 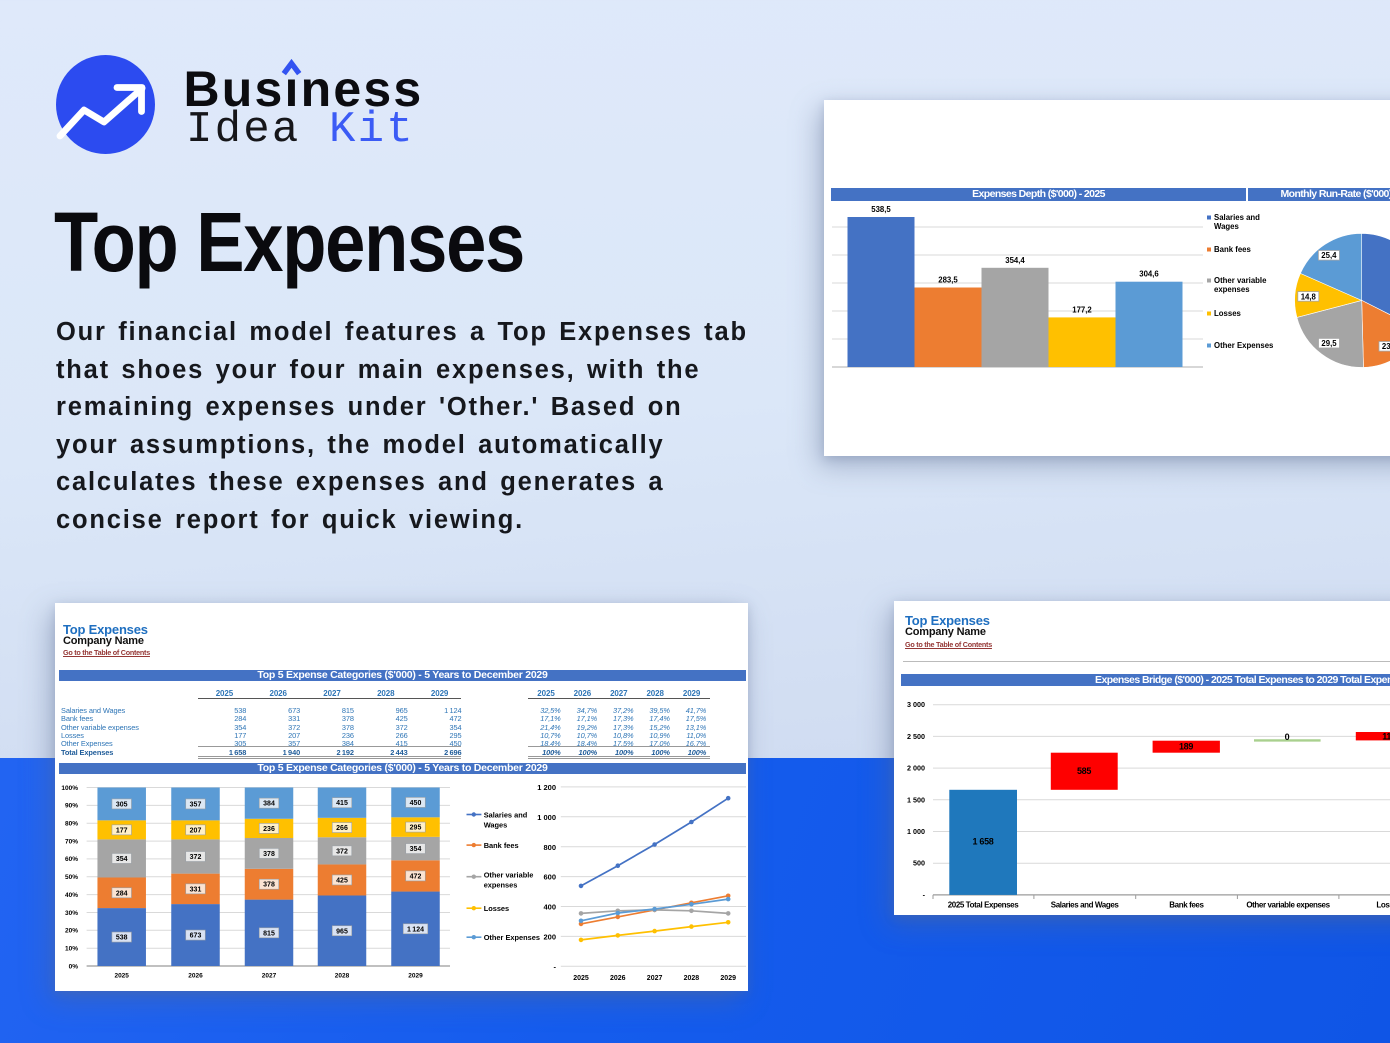 What do you see at coordinates (916, 736) in the screenshot?
I see `svg-text: 2 500` at bounding box center [916, 736].